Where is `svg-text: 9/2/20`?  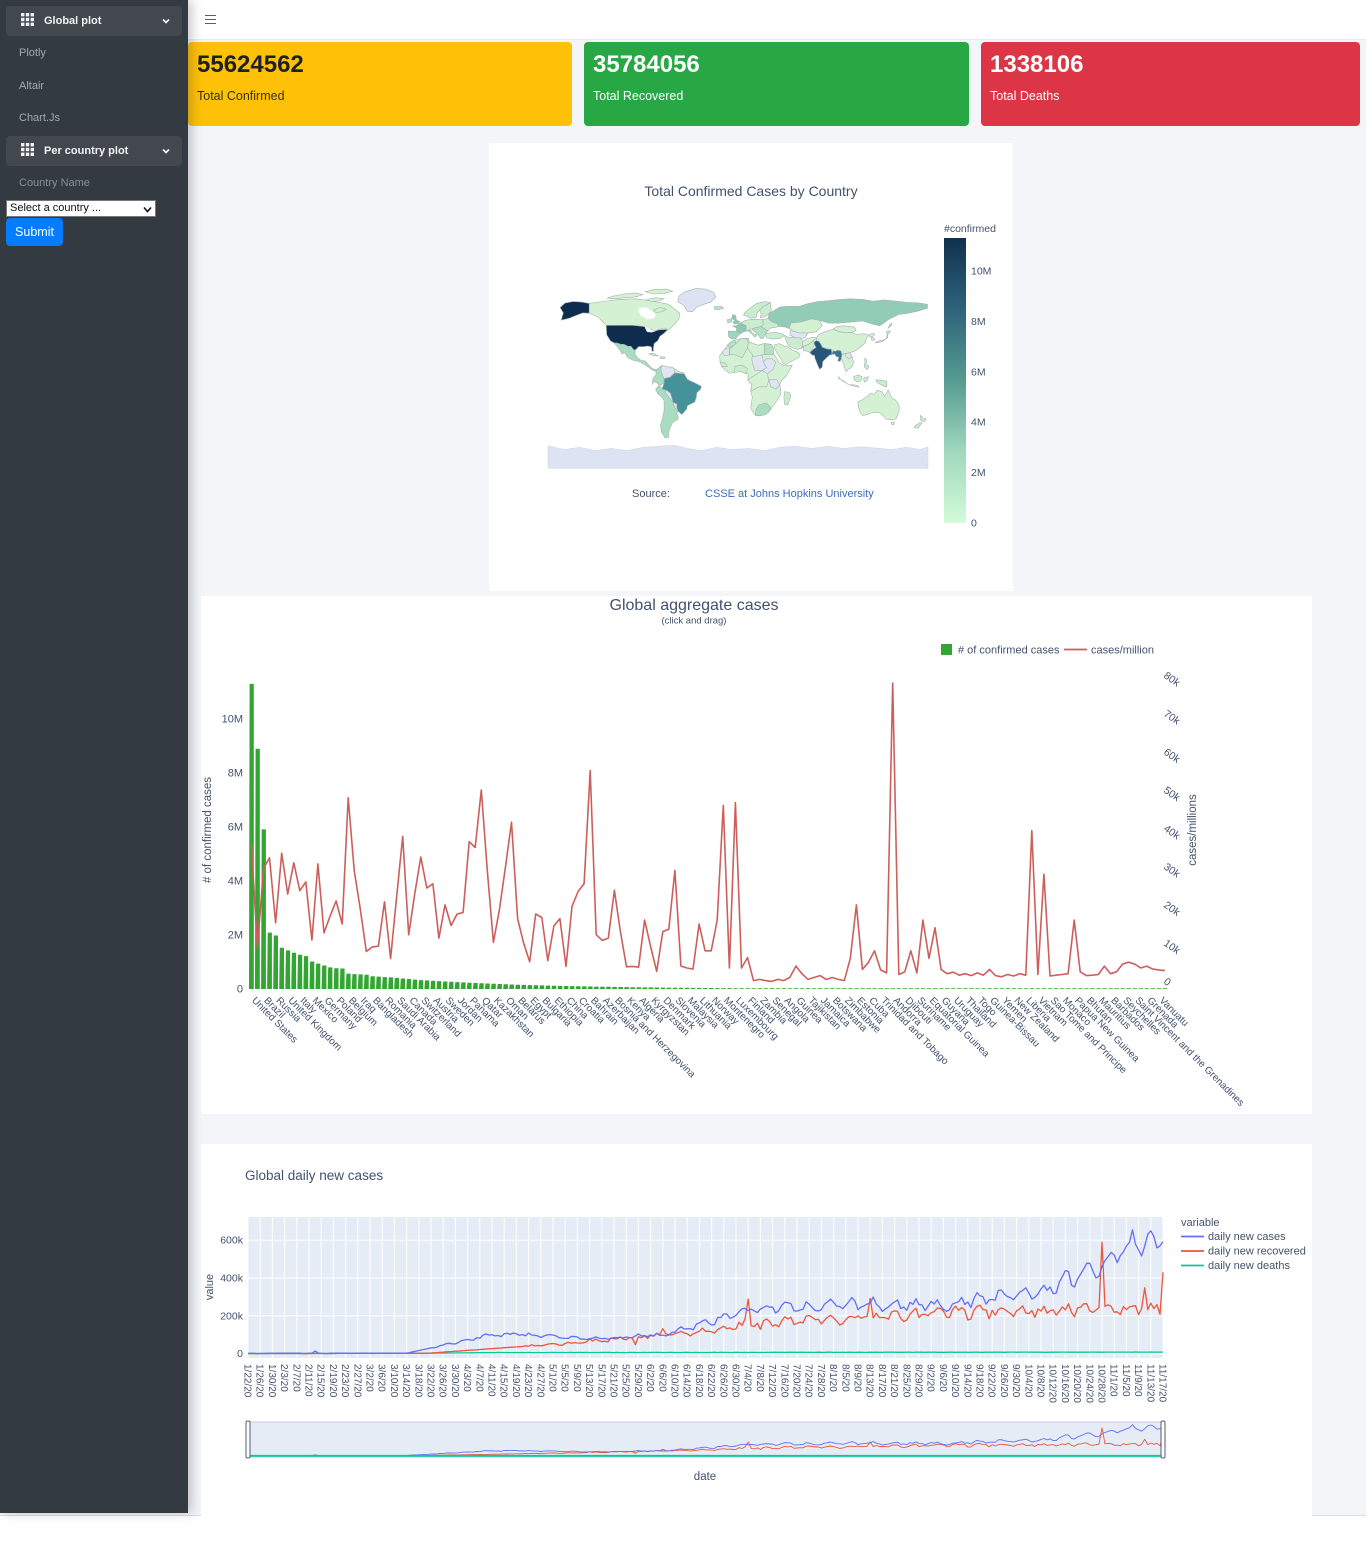
svg-text: 9/2/20 is located at coordinates (930, 1378).